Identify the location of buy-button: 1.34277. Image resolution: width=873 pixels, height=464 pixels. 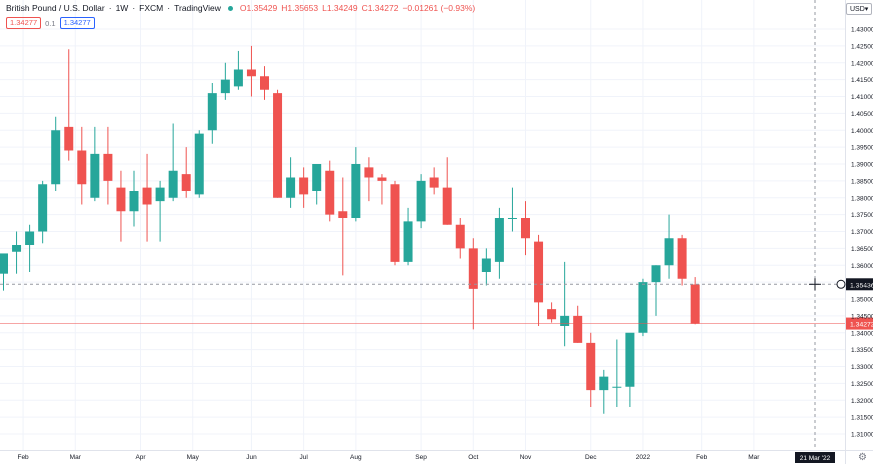
(77, 23).